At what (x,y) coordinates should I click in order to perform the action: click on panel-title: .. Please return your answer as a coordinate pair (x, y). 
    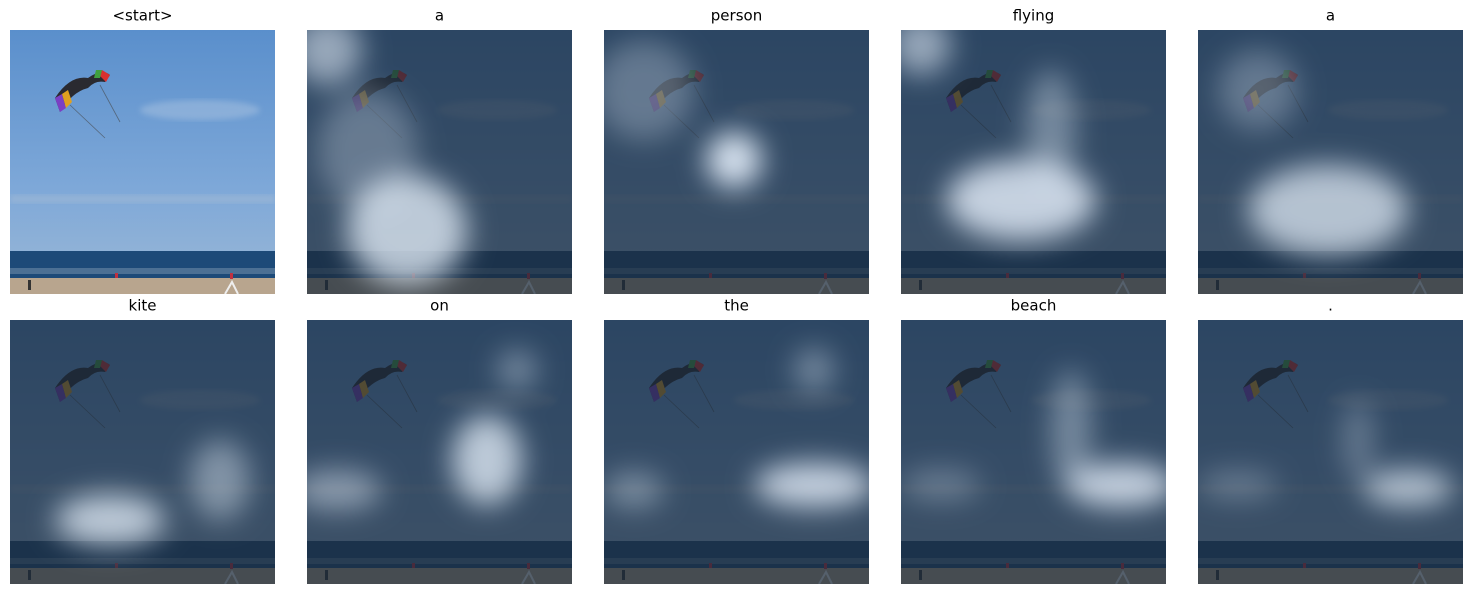
    Looking at the image, I should click on (1330, 306).